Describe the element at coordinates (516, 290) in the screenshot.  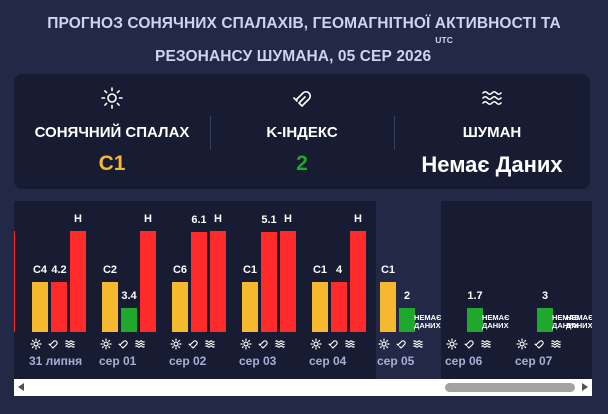
I see `chart-panel` at that location.